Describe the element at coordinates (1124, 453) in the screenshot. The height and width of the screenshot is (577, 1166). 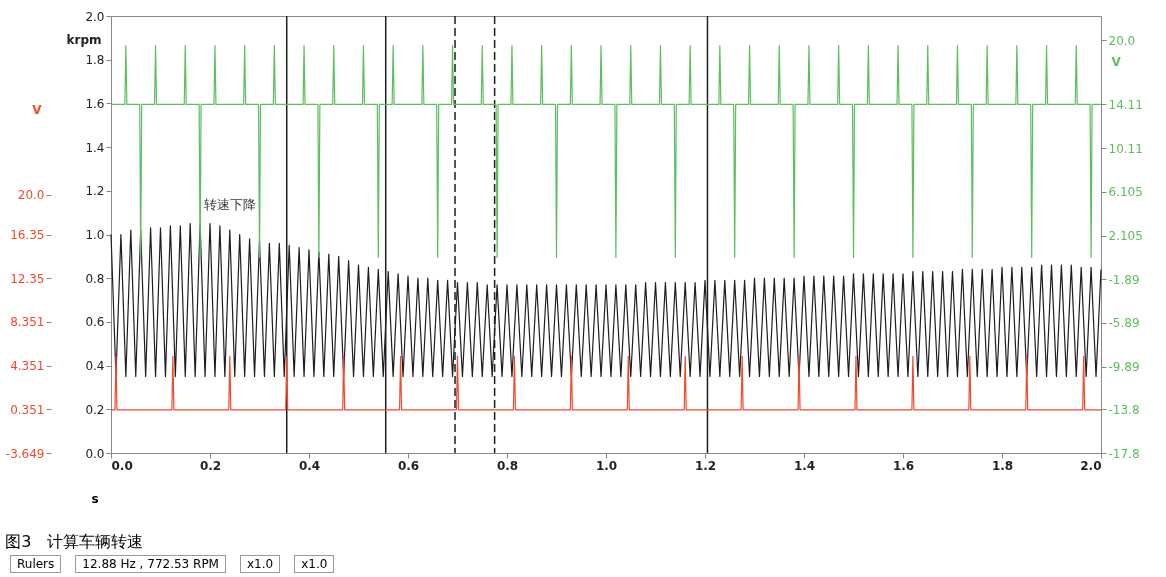
I see `y2-tick-label: -17.8` at that location.